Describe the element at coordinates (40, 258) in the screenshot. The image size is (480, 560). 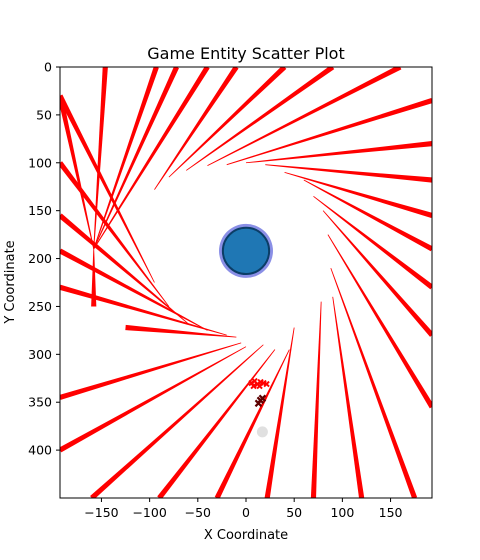
I see `y-tick-label: 200` at that location.